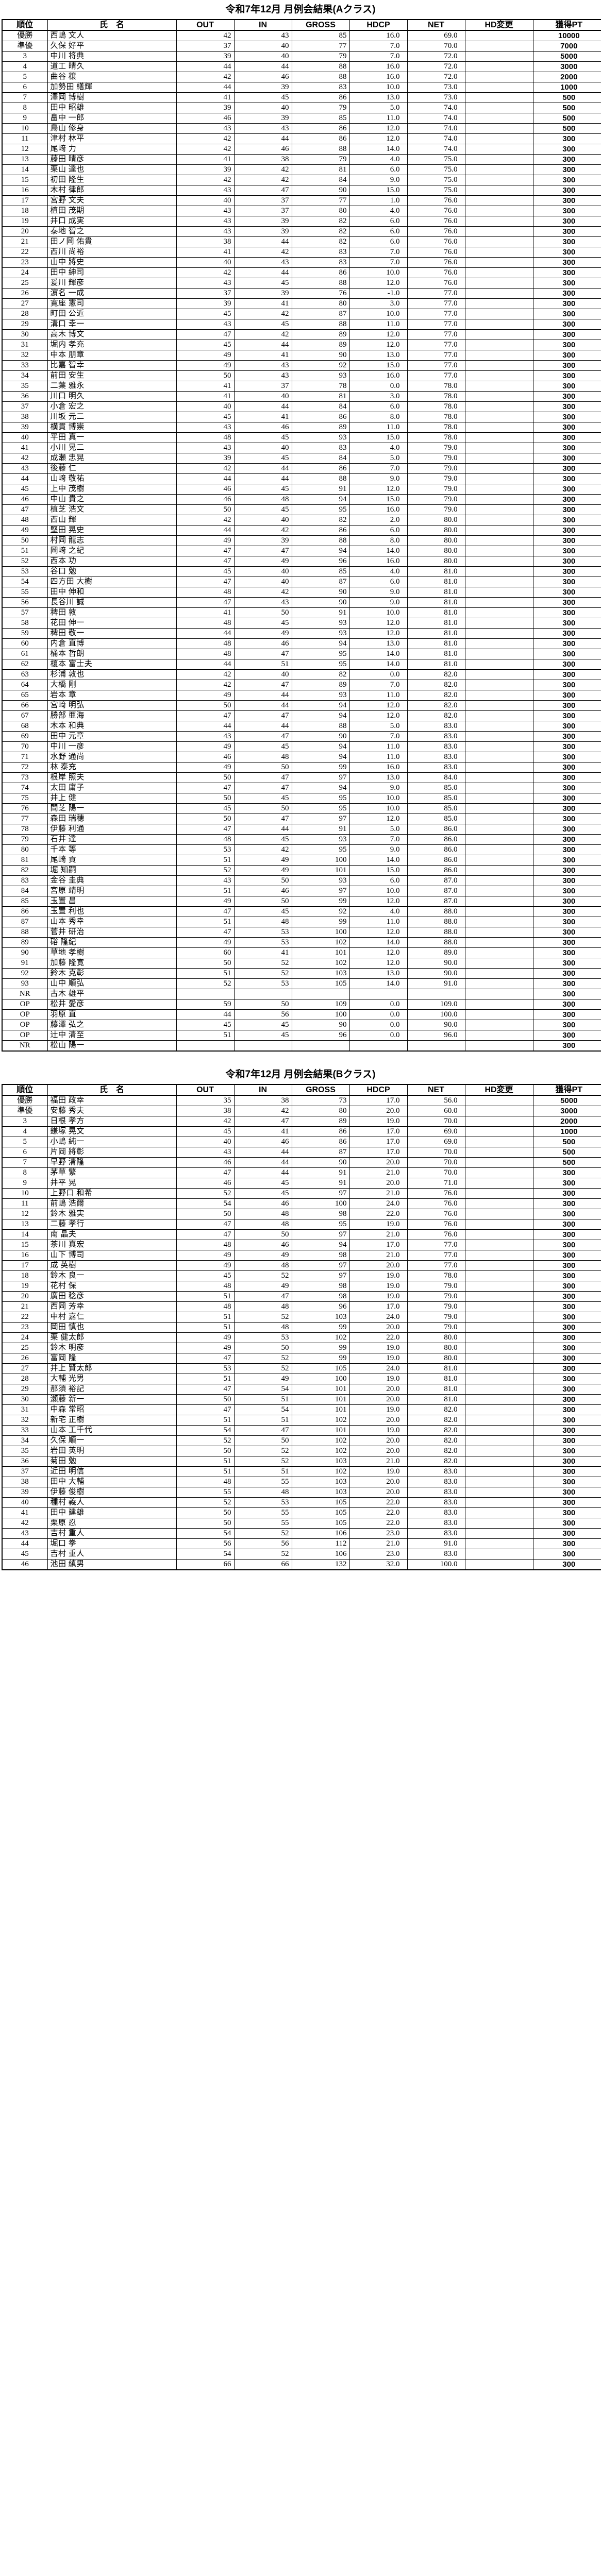 The width and height of the screenshot is (601, 2576). Describe the element at coordinates (379, 396) in the screenshot. I see `cell-hdcp: 3.0` at that location.